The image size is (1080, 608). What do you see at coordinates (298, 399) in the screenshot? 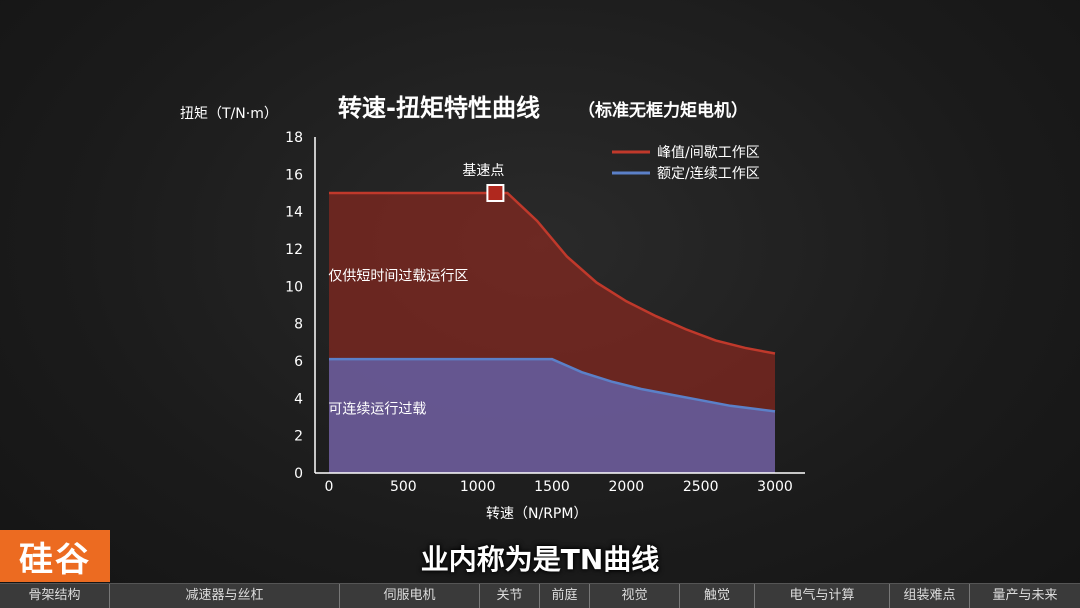
I see `y-tick-label: 4` at bounding box center [298, 399].